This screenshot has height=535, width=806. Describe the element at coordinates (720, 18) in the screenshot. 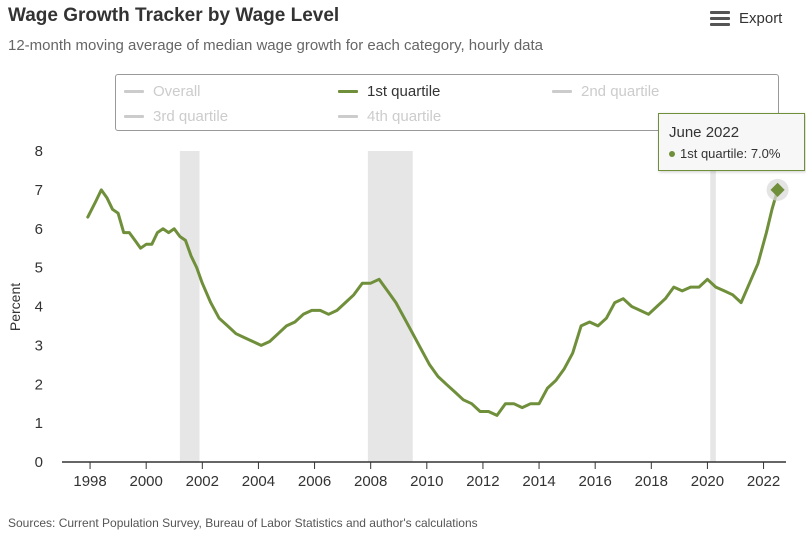

I see `hamburger-menu-icon` at that location.